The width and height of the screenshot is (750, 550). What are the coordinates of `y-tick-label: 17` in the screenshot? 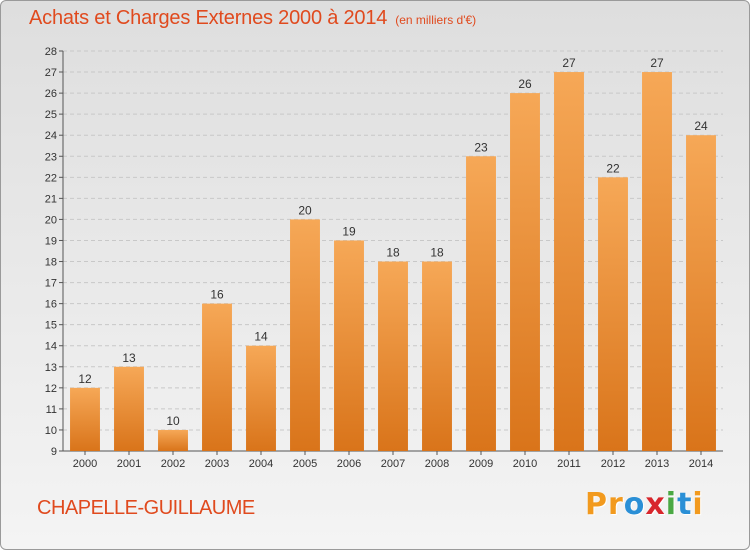 It's located at (51, 284).